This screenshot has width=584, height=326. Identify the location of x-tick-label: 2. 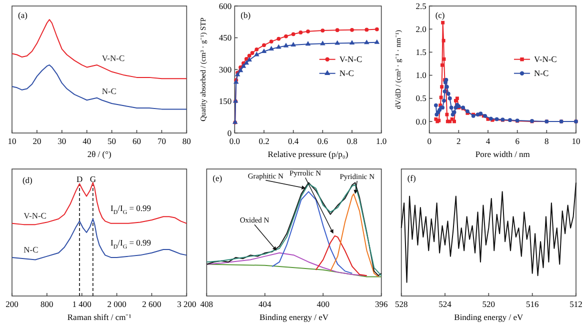
(458, 141).